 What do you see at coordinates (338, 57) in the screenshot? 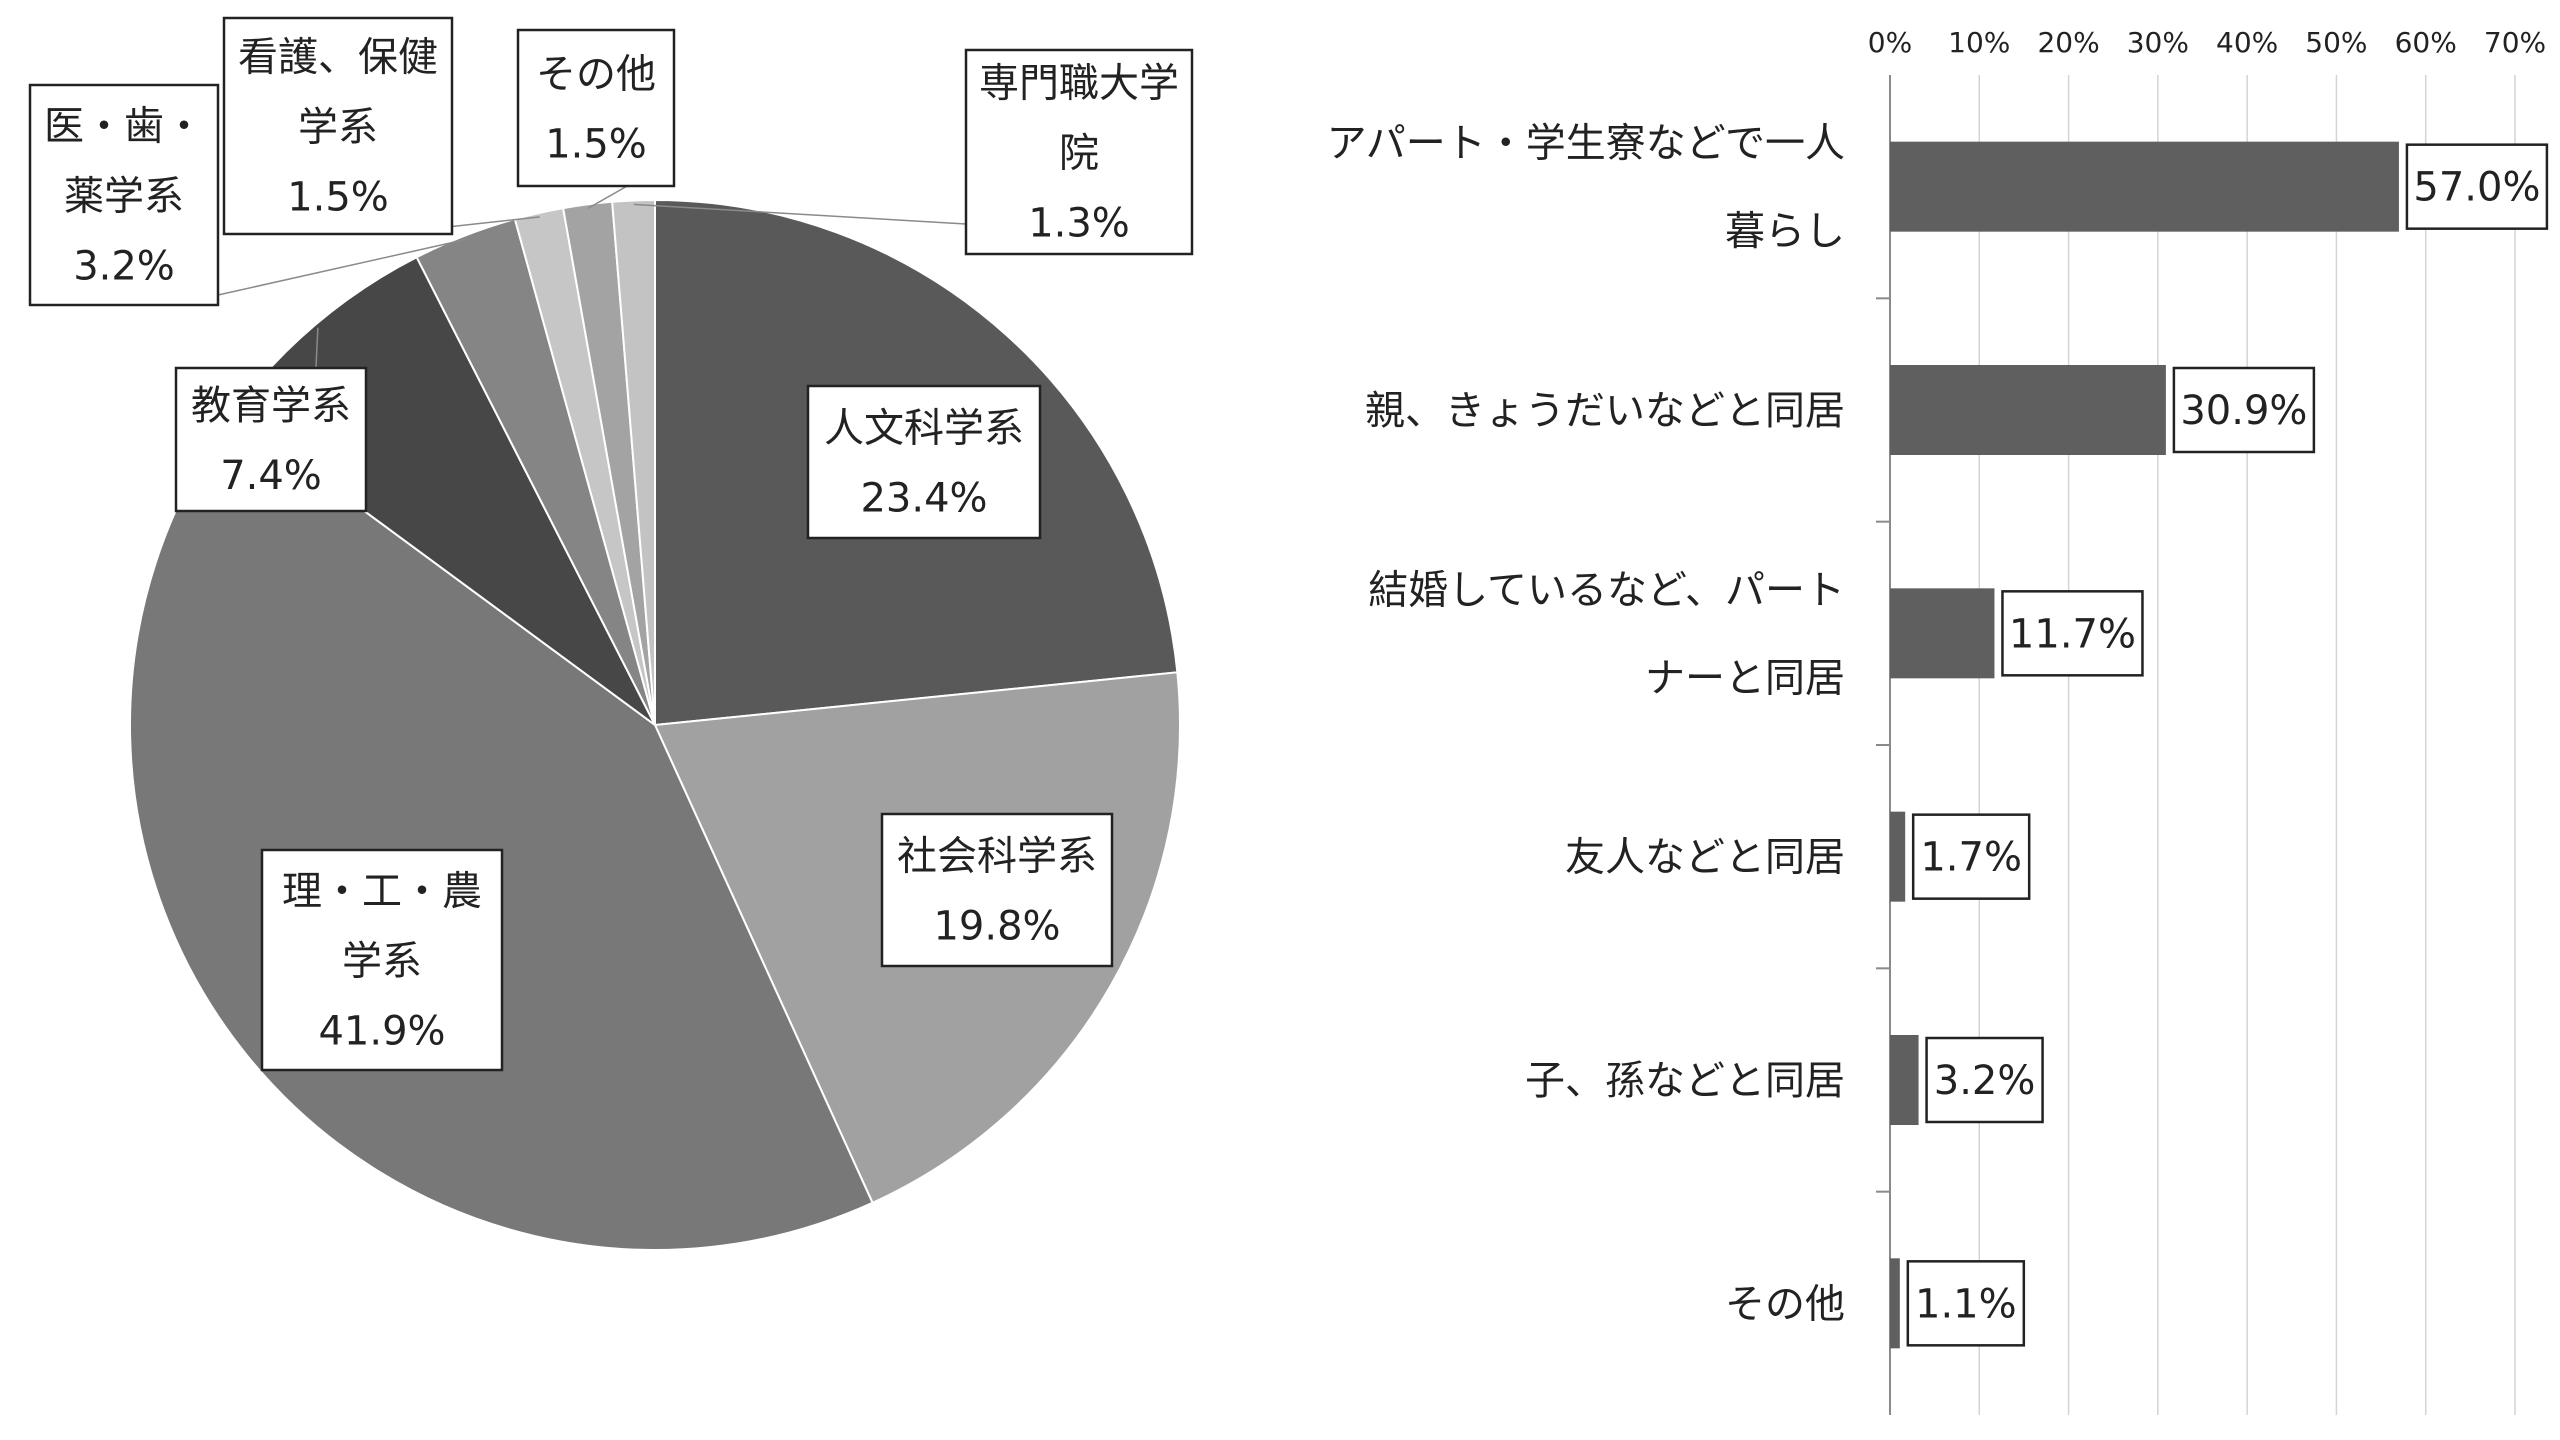
I see `pie-category-label: 看護、保健` at bounding box center [338, 57].